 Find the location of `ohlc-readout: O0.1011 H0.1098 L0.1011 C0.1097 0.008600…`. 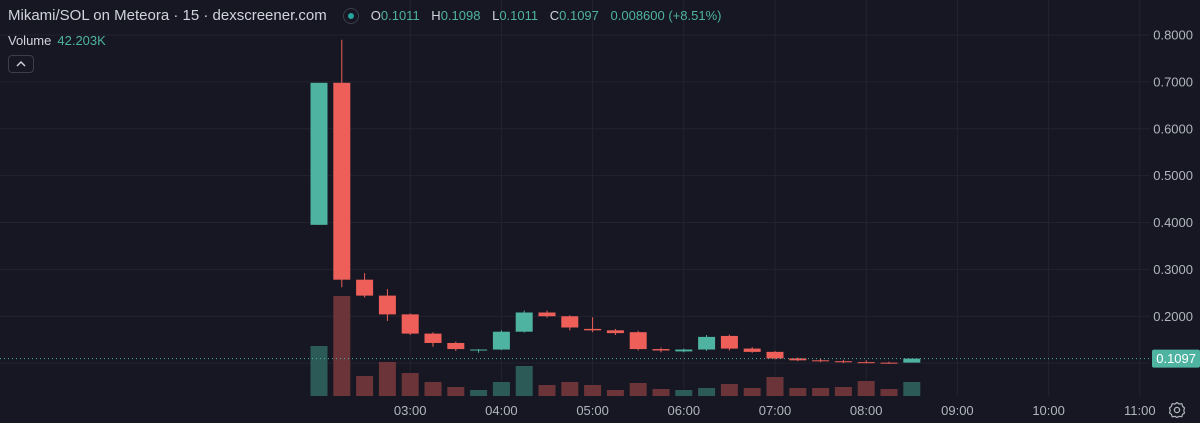

ohlc-readout: O0.1011 H0.1098 L0.1011 C0.1097 0.008600… is located at coordinates (546, 15).